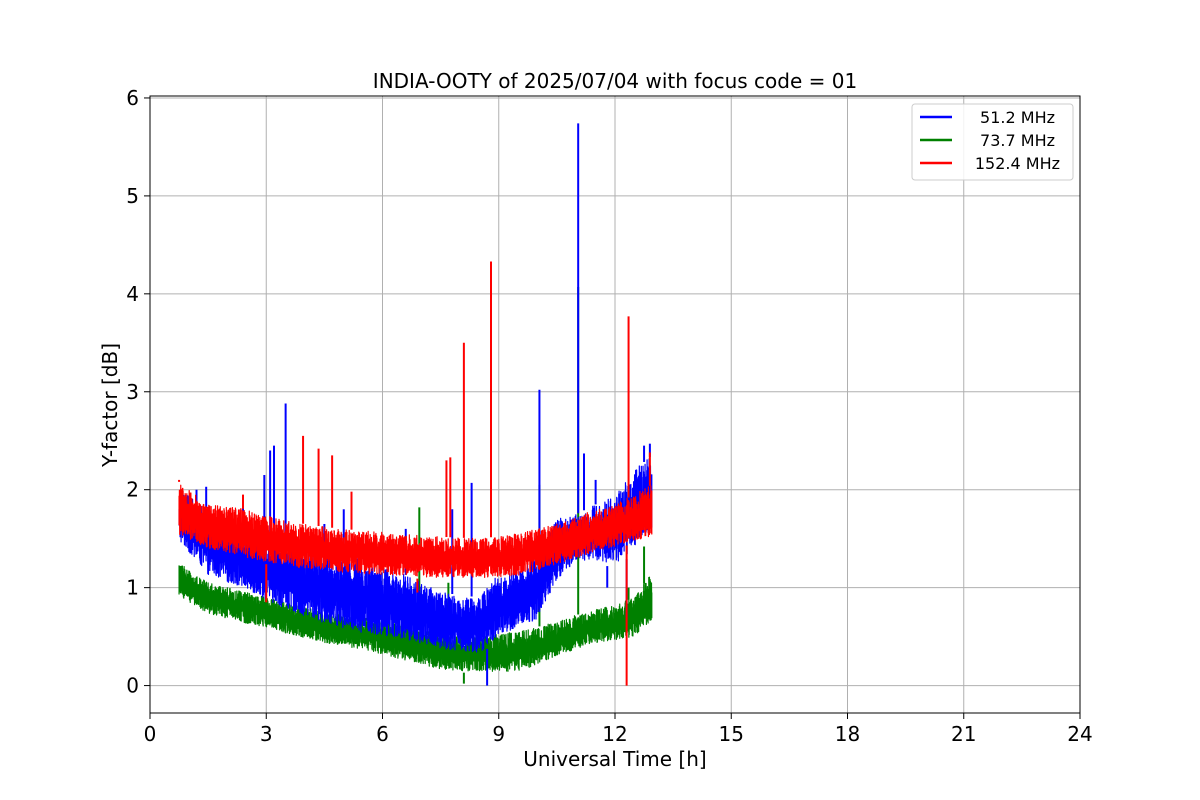 This screenshot has width=1200, height=800. I want to click on y-axis: 0 1 2 3 4 5 6, so click(138, 392).